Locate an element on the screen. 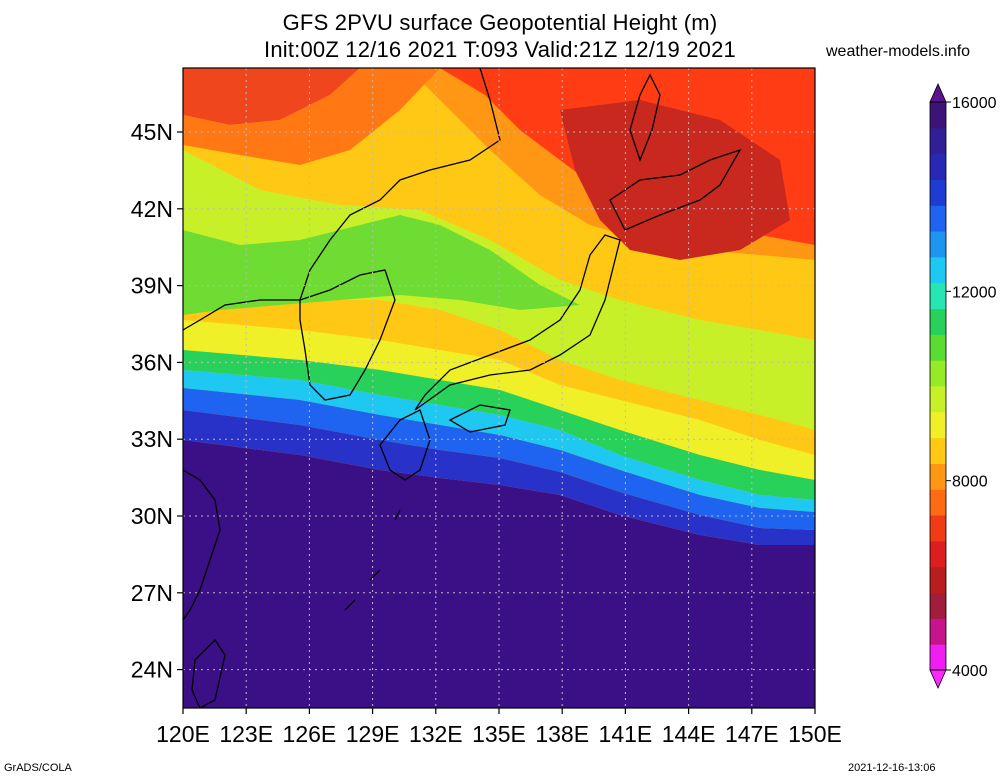  colorbar-label: 8000 is located at coordinates (970, 482).